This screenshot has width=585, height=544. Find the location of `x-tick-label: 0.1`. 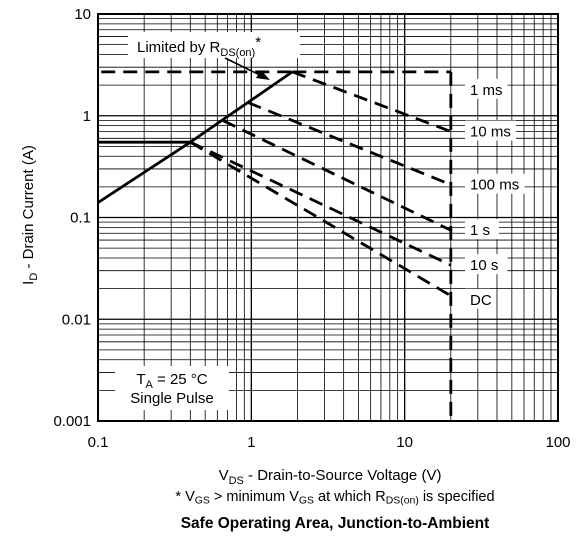

x-tick-label: 0.1 is located at coordinates (98, 442).